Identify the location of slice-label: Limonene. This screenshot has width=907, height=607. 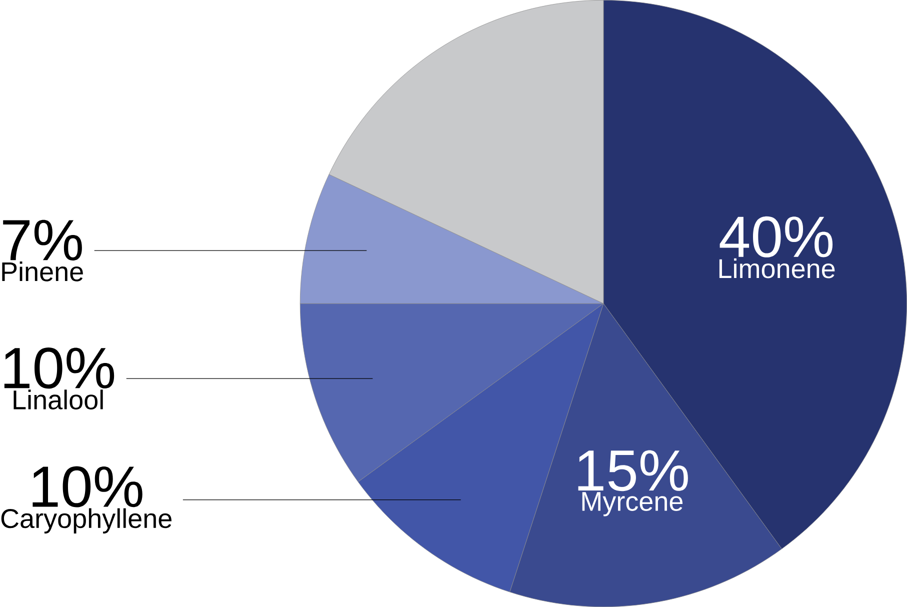
(777, 268).